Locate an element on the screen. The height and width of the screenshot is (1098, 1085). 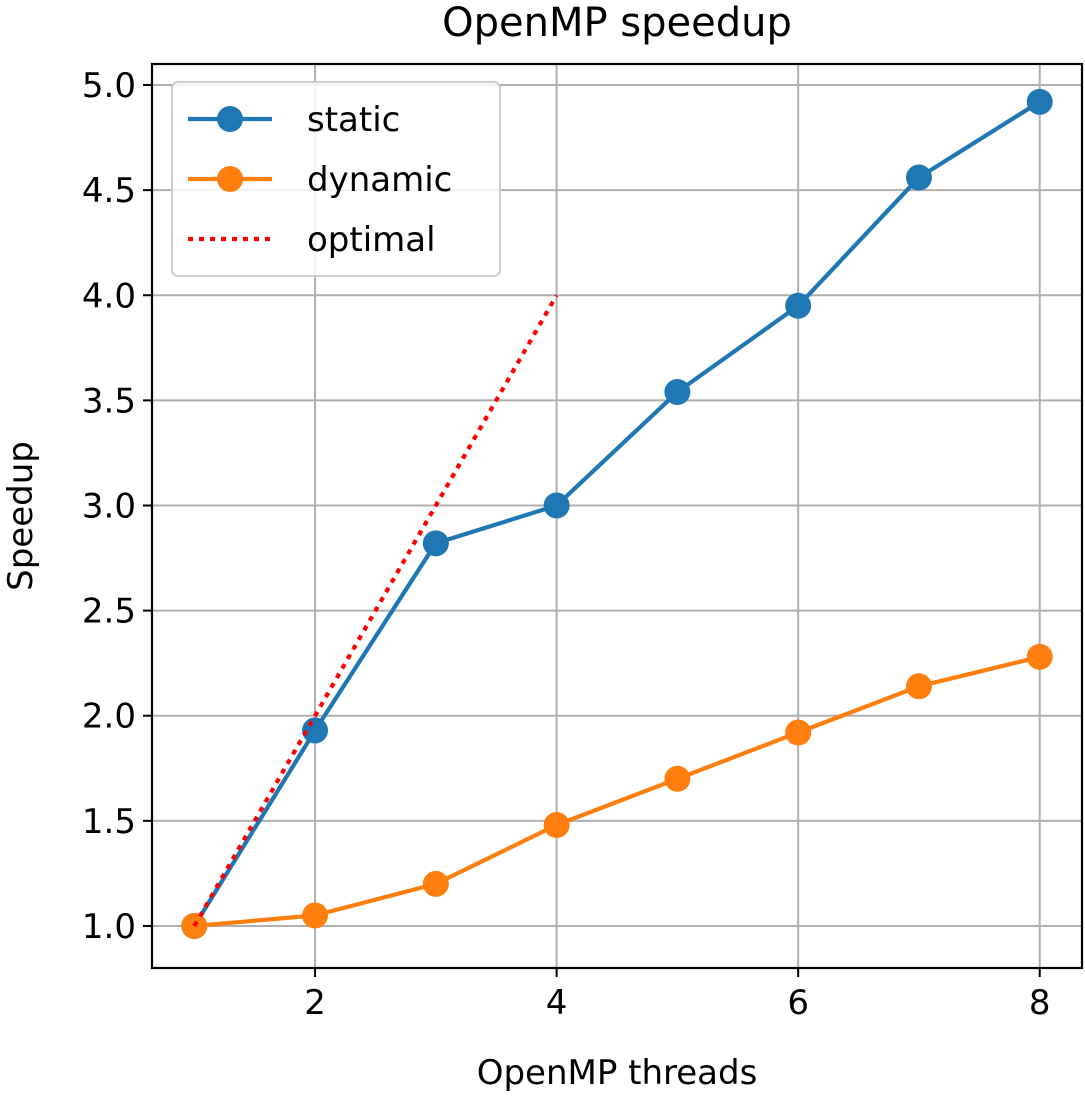
legend-marker-static is located at coordinates (230, 119).